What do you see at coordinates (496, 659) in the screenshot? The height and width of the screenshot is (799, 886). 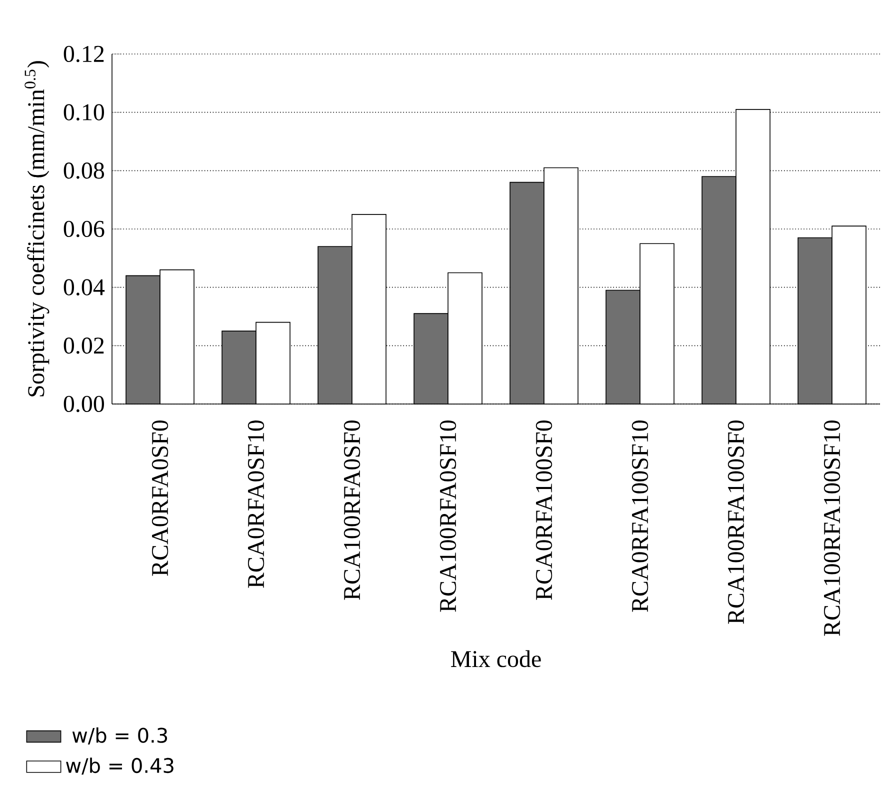 I see `x-axis-title: Mix code` at bounding box center [496, 659].